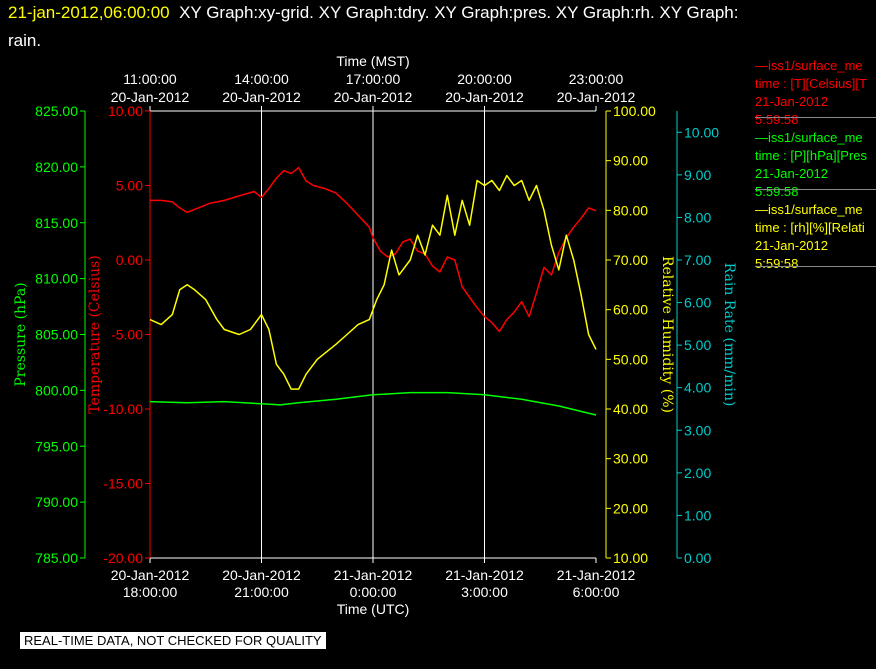 The image size is (876, 669). What do you see at coordinates (123, 558) in the screenshot?
I see `temperature-axis-tick-label: -20.00` at bounding box center [123, 558].